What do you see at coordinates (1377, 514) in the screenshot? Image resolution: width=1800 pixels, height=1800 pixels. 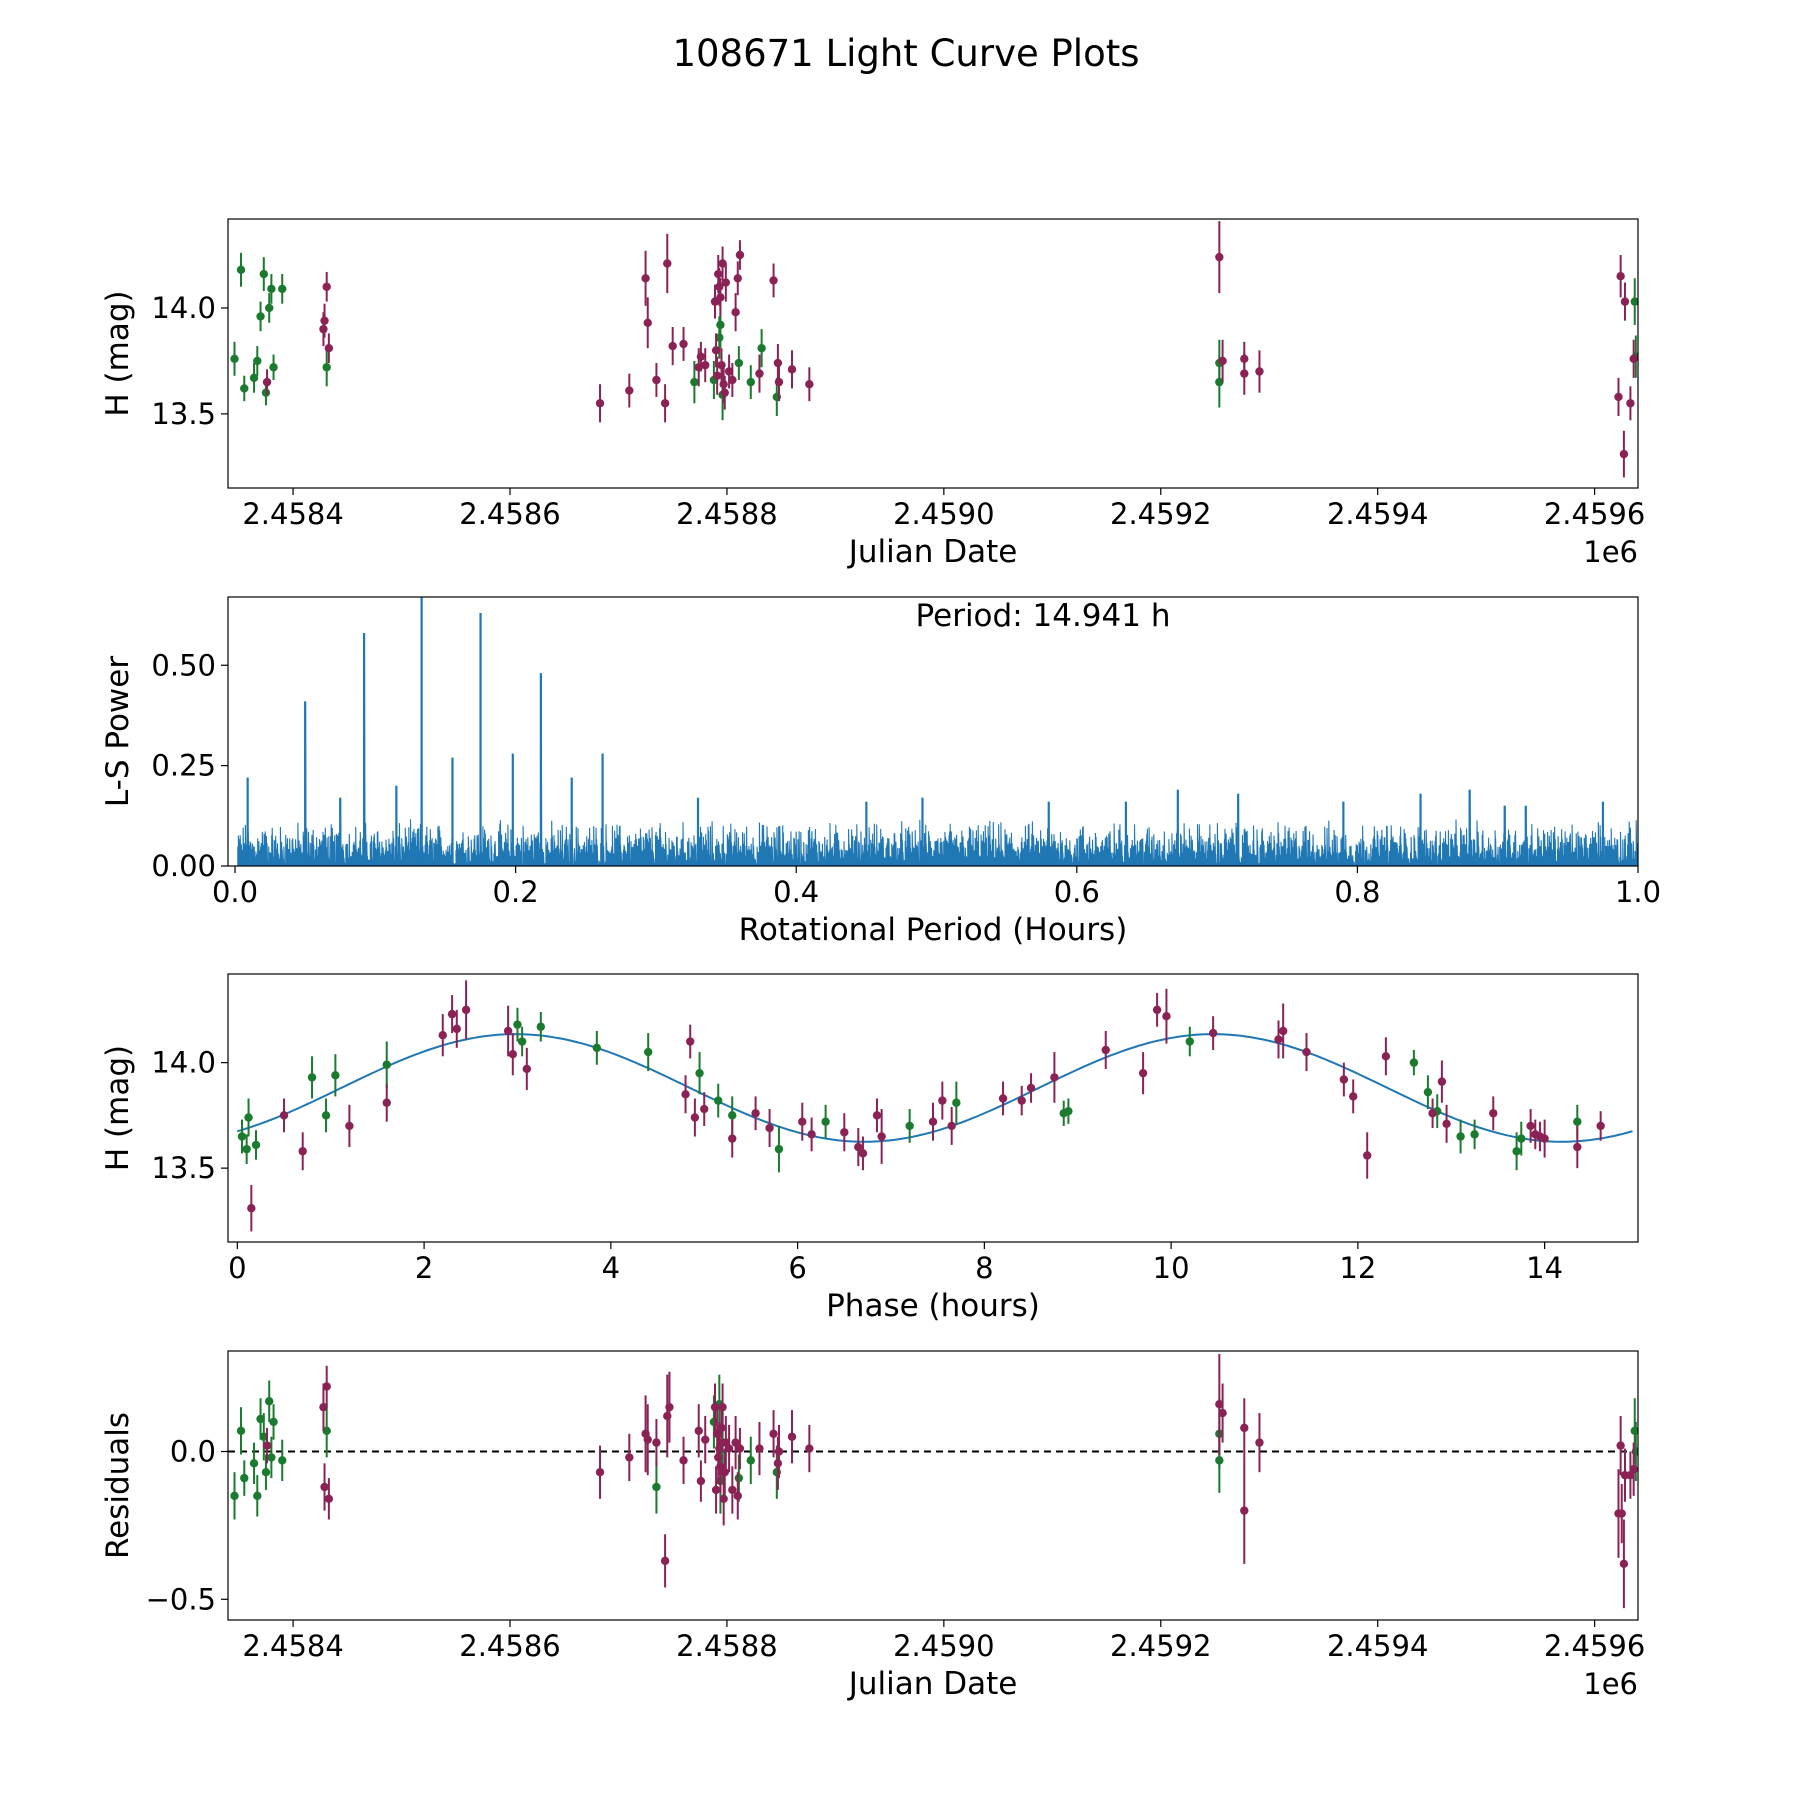 I see `lightcurve-xtick-label-5: 2.4594` at bounding box center [1377, 514].